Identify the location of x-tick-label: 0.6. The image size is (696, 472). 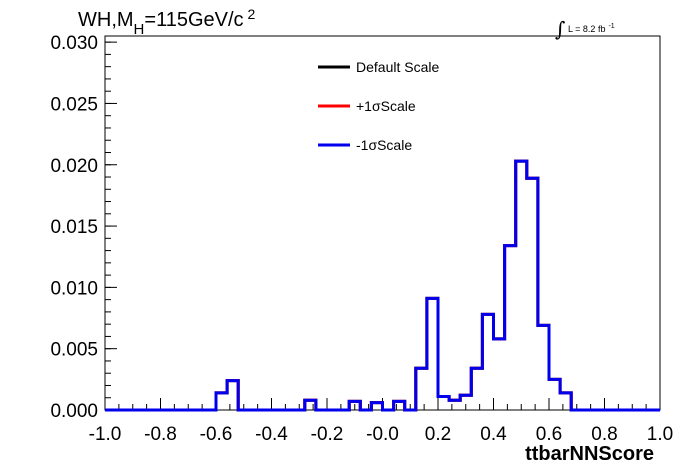
(549, 434).